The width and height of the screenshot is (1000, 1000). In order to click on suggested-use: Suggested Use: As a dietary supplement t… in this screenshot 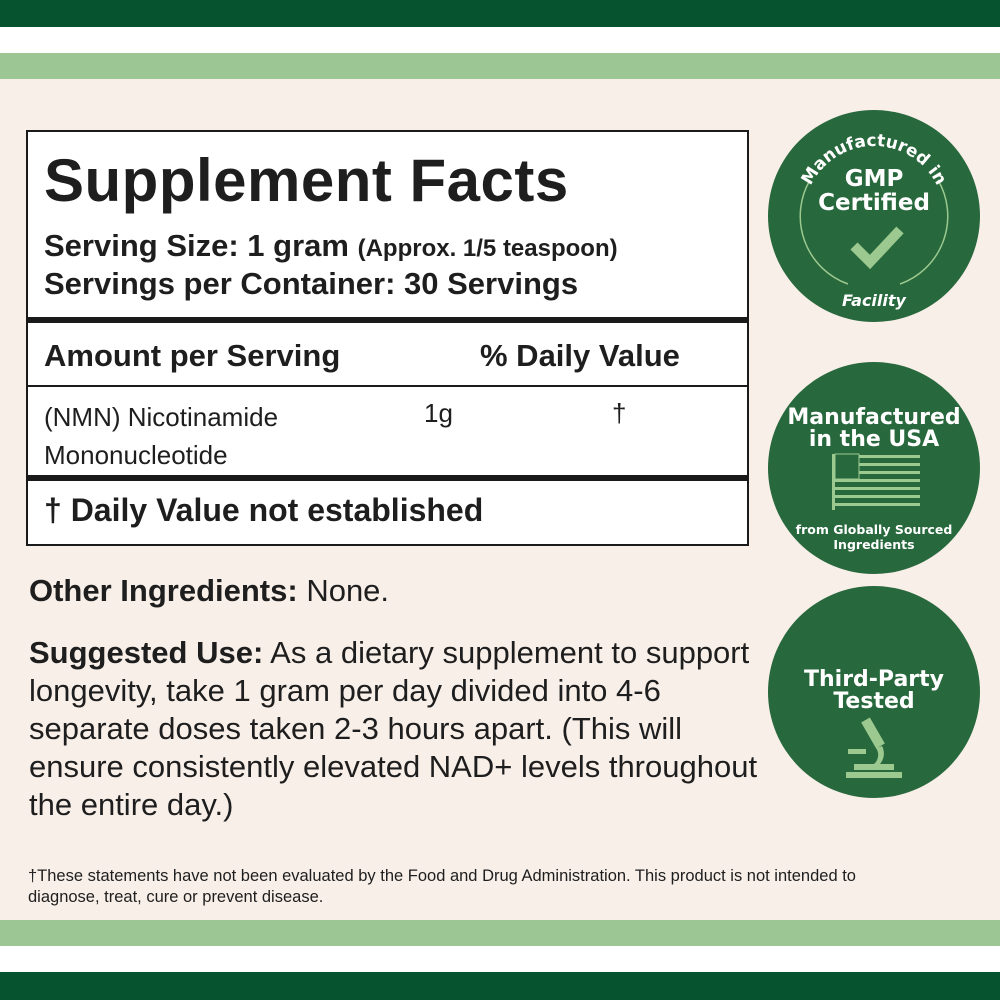, I will do `click(394, 729)`.